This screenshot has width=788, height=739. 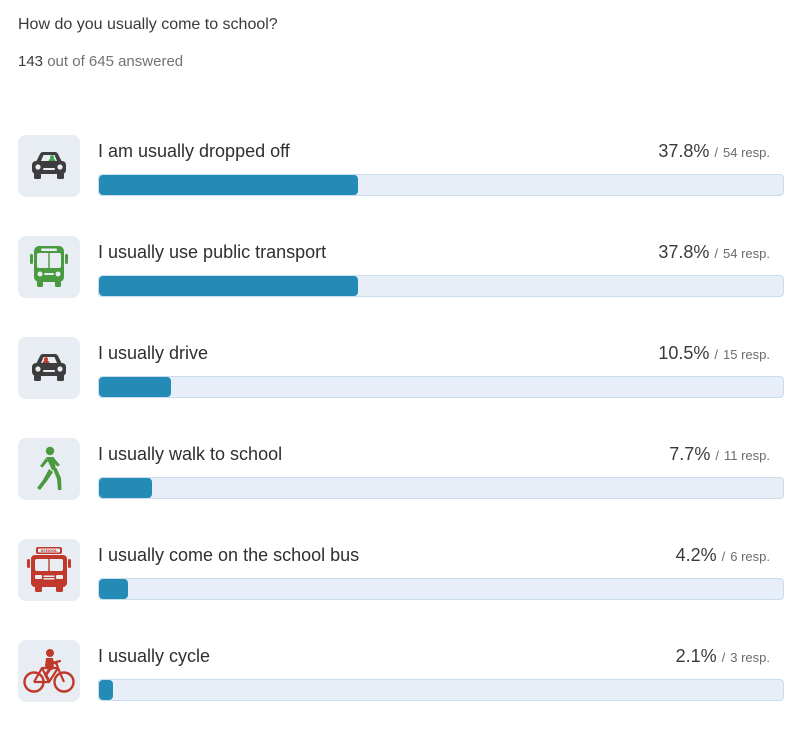 What do you see at coordinates (153, 353) in the screenshot?
I see `bar-label: I usually drive` at bounding box center [153, 353].